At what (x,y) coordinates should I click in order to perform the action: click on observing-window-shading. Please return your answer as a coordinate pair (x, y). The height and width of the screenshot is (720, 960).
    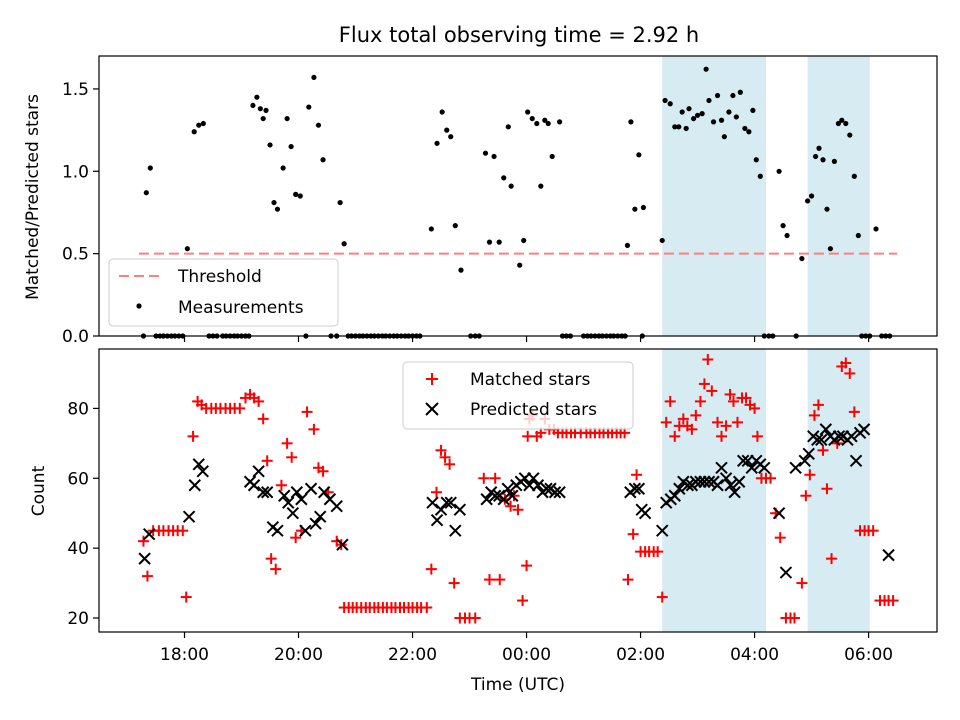
    Looking at the image, I should click on (766, 490).